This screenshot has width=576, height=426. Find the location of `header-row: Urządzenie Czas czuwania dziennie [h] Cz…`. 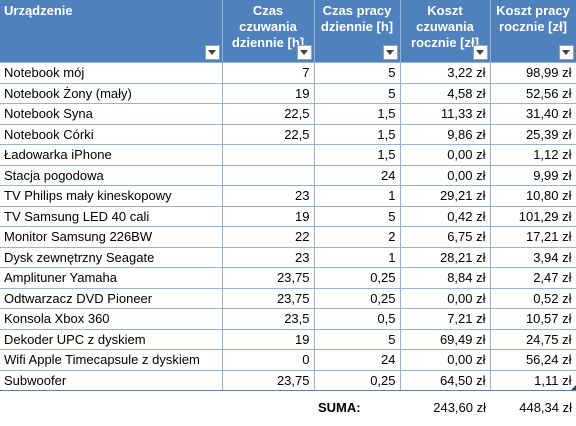

header-row: Urządzenie Czas czuwania dziennie [h] Cz… is located at coordinates (288, 31).